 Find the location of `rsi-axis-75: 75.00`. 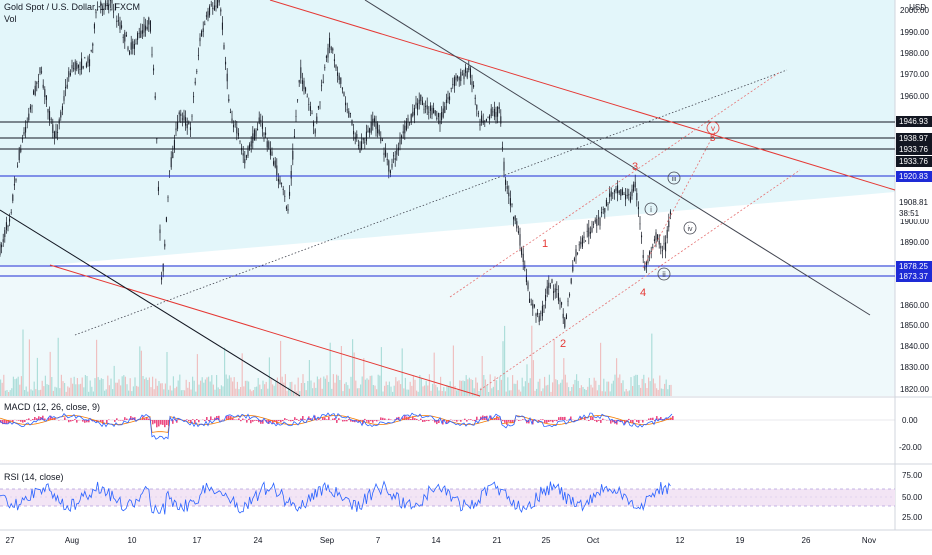

rsi-axis-75: 75.00 is located at coordinates (912, 475).